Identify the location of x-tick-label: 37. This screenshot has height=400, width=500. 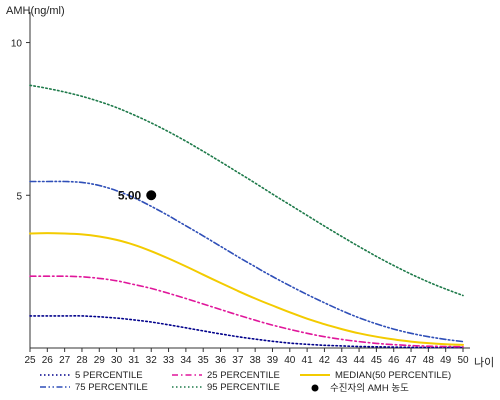
(238, 360).